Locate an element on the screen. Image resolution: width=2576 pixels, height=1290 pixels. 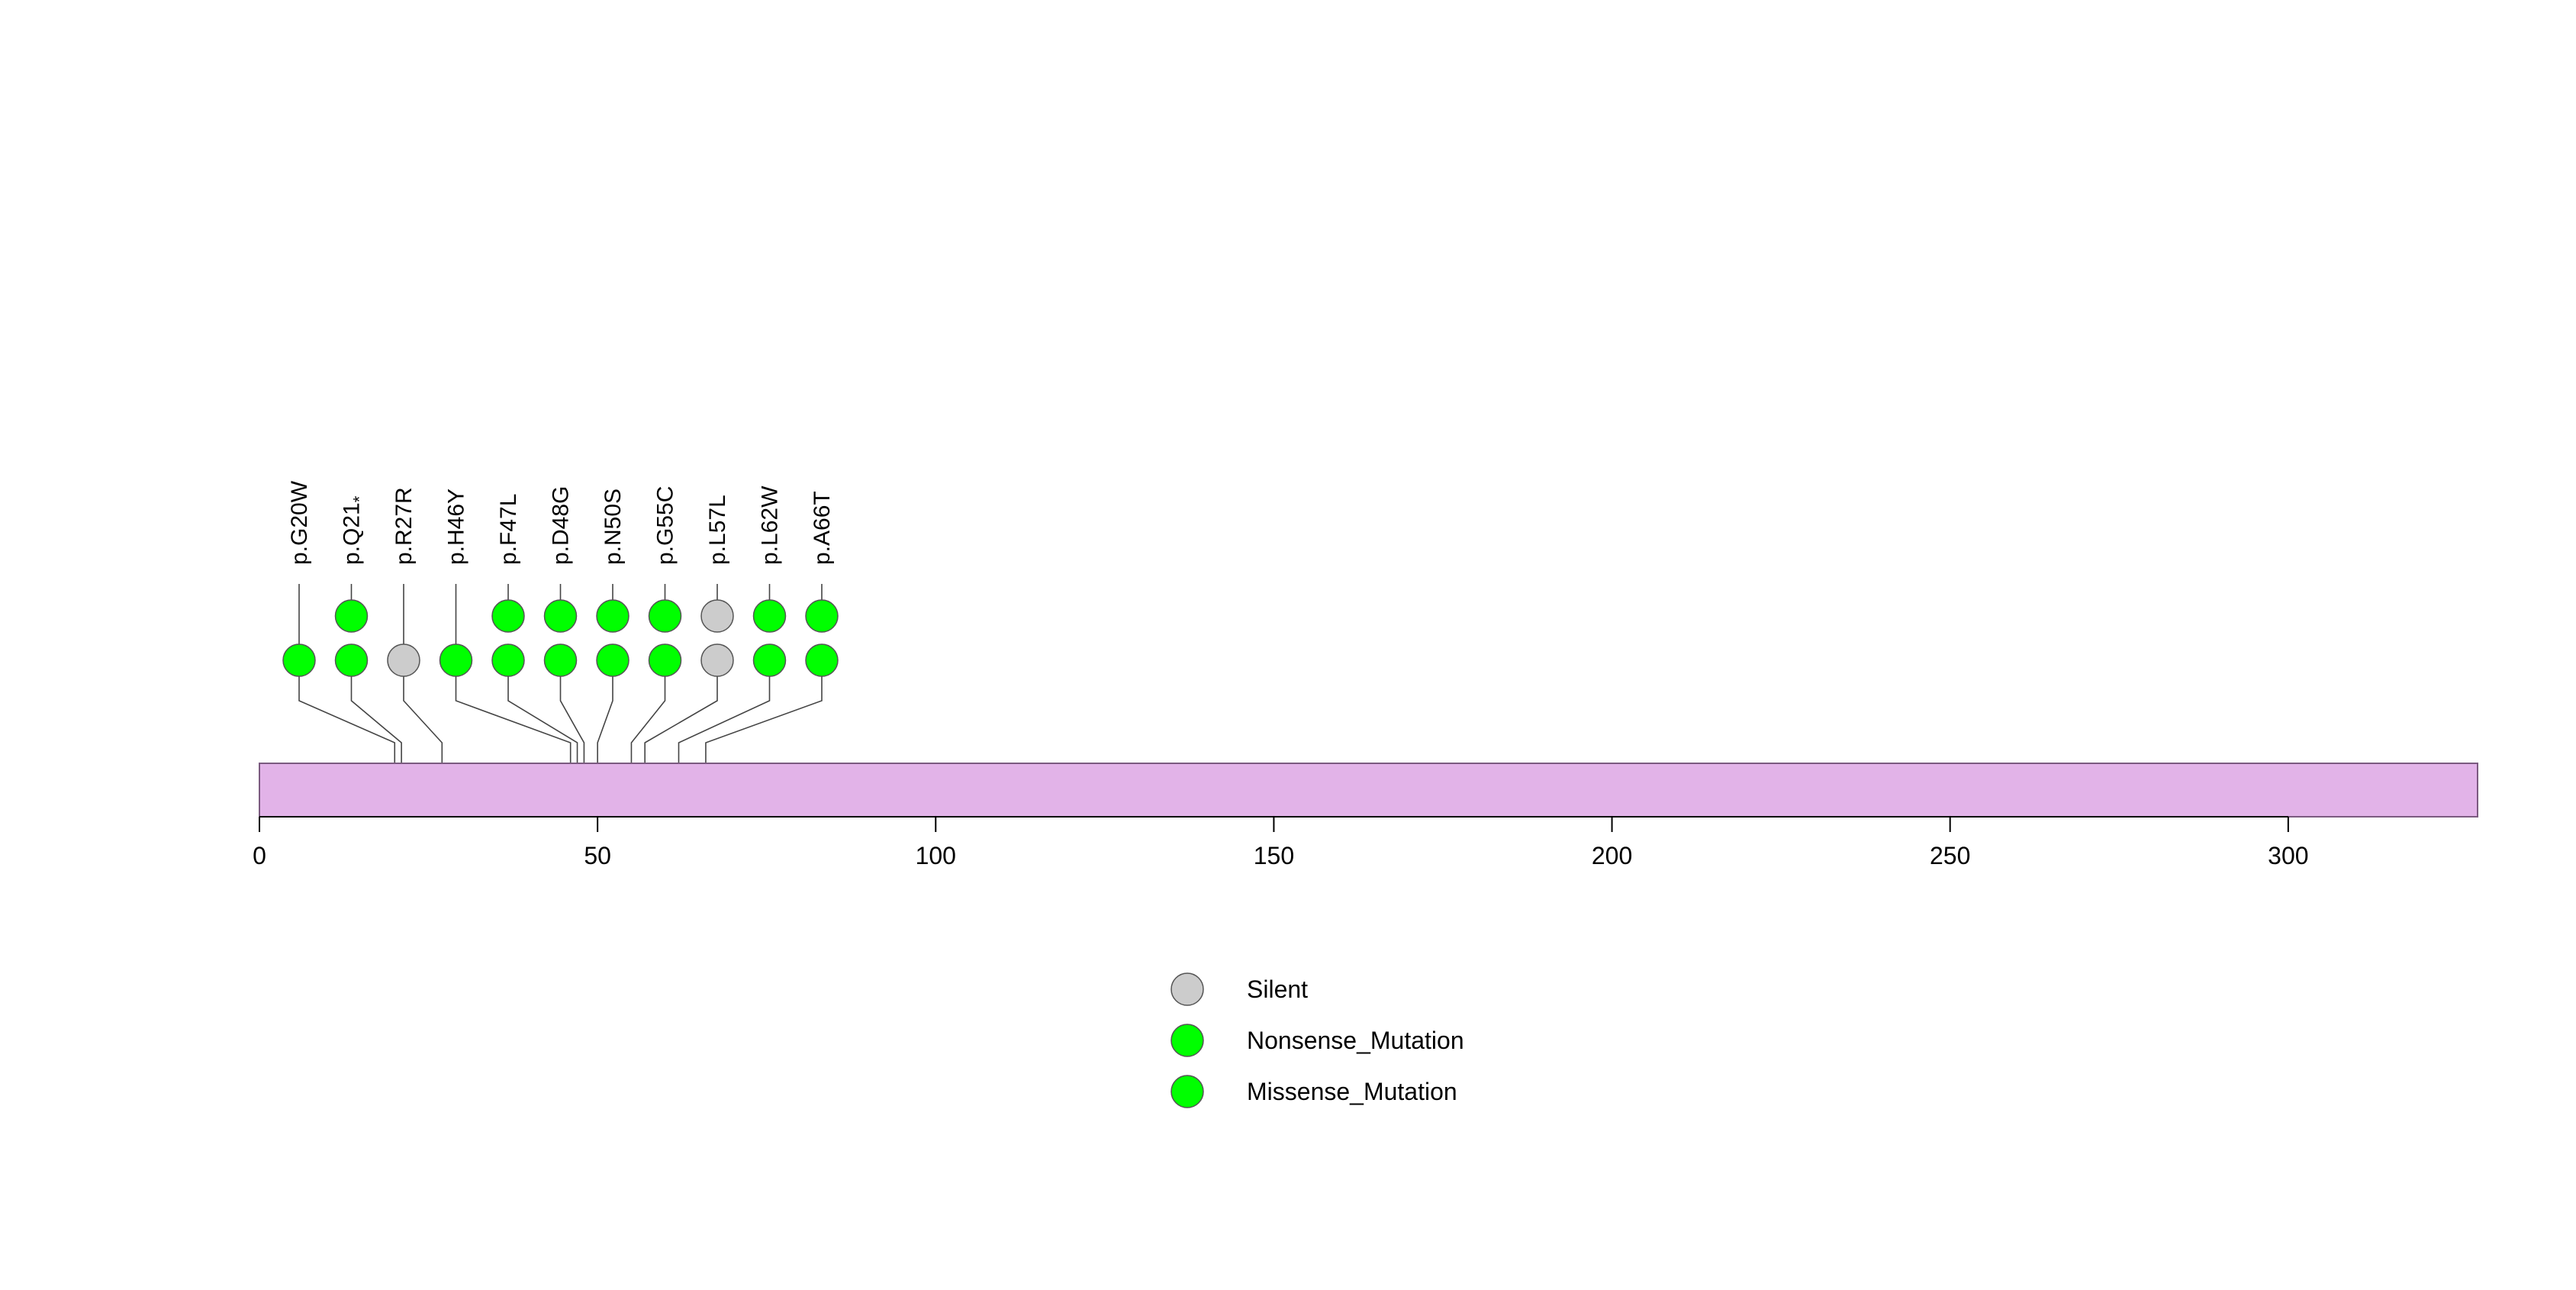
mutation-label: p.D48G is located at coordinates (561, 525).